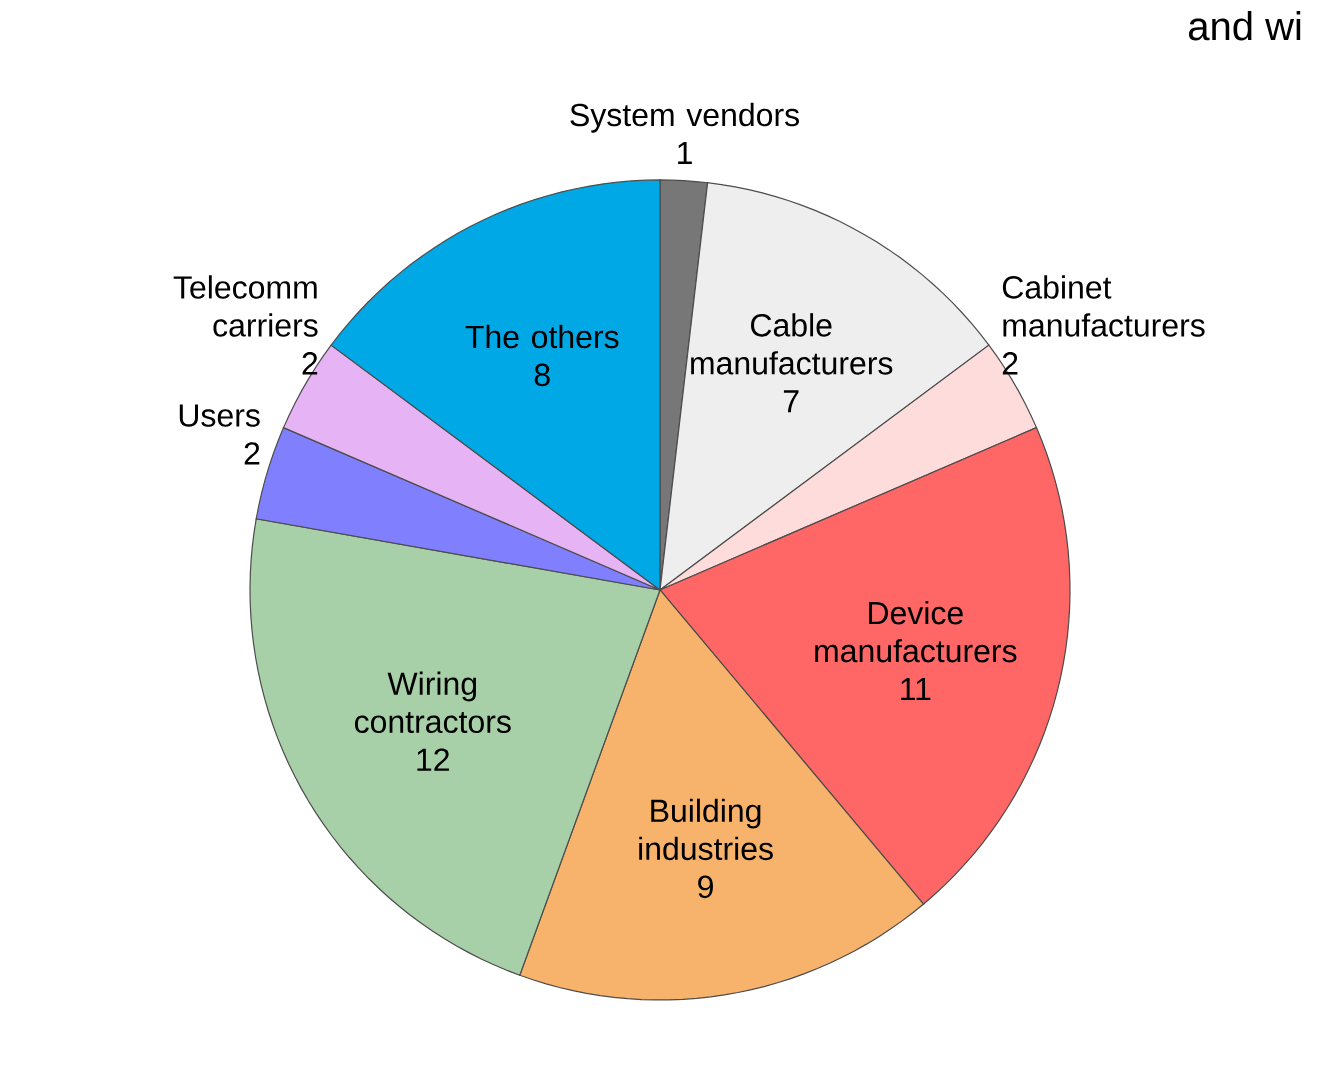  I want to click on slice-label: Users, so click(219, 415).